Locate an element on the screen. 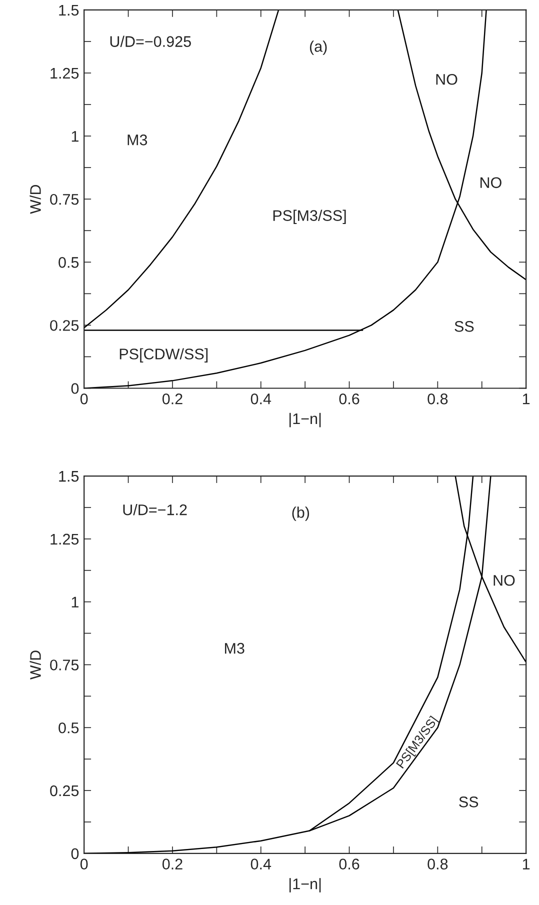  annotation: U/D=−1.2 is located at coordinates (155, 510).